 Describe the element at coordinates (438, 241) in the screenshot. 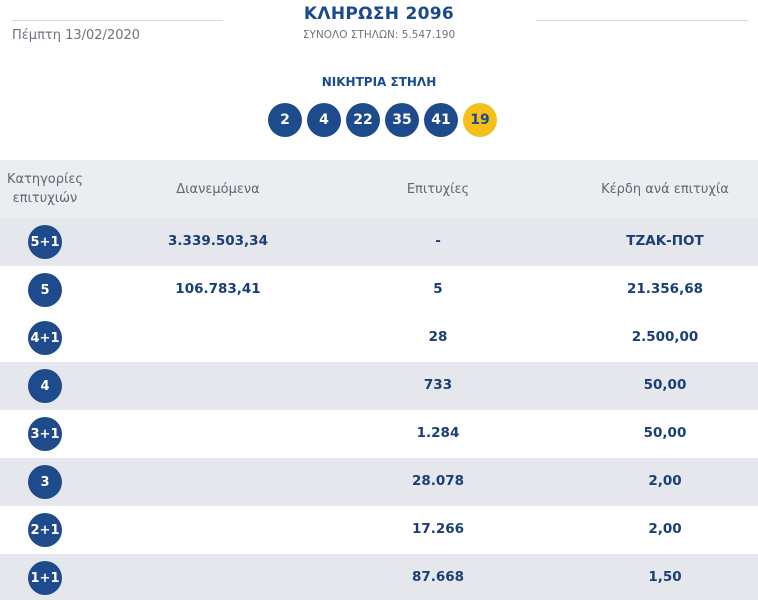

I see `wins-value: -` at that location.